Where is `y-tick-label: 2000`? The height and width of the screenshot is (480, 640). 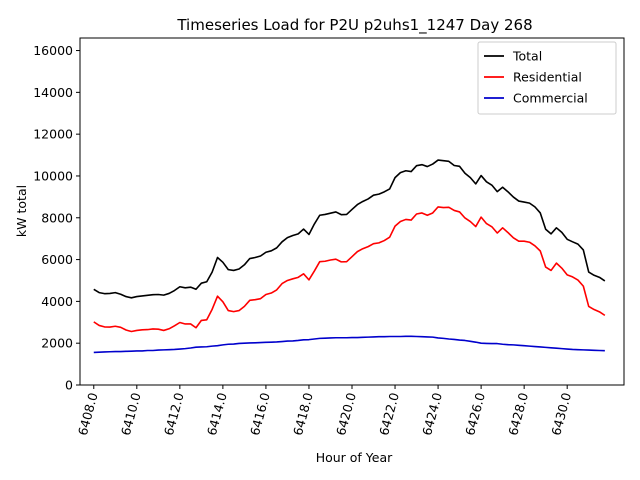
y-tick-label: 2000 is located at coordinates (57, 343).